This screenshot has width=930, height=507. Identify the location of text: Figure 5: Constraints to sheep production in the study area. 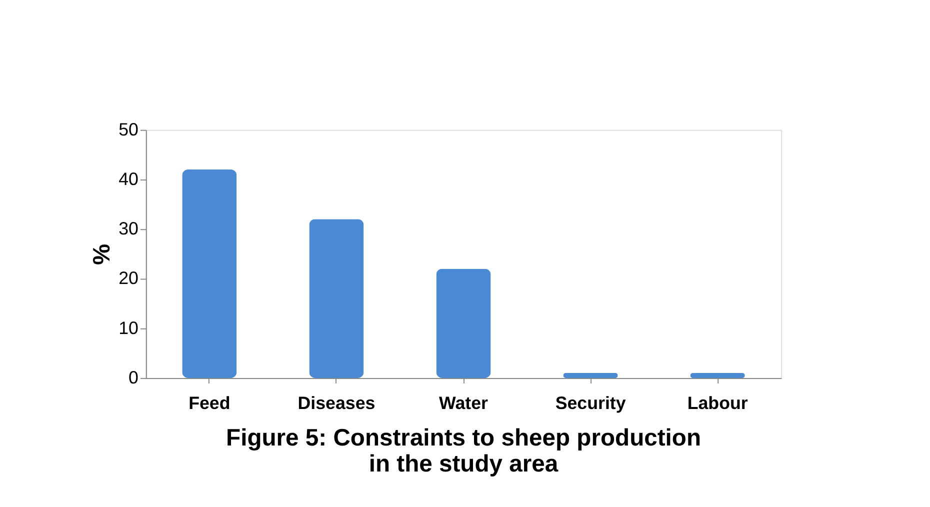
(463, 451).